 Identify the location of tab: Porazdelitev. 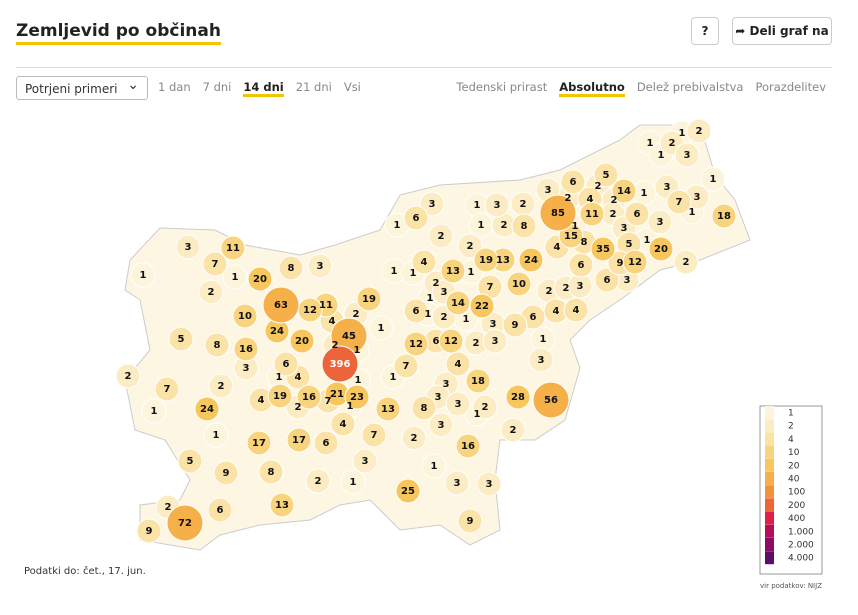
(790, 87).